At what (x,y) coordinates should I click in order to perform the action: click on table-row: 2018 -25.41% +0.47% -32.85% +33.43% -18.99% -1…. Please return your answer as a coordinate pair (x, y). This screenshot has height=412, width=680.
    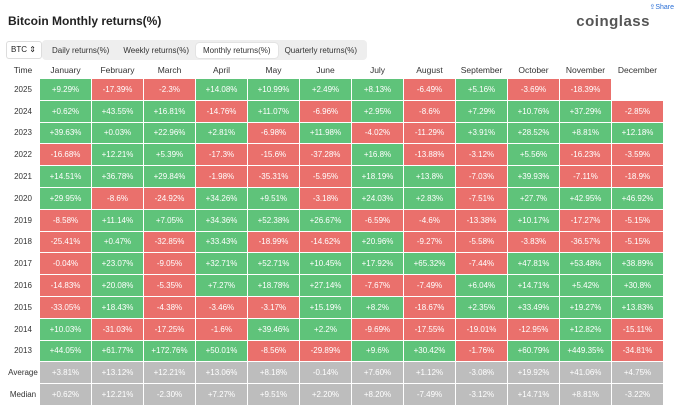
    Looking at the image, I should click on (335, 242).